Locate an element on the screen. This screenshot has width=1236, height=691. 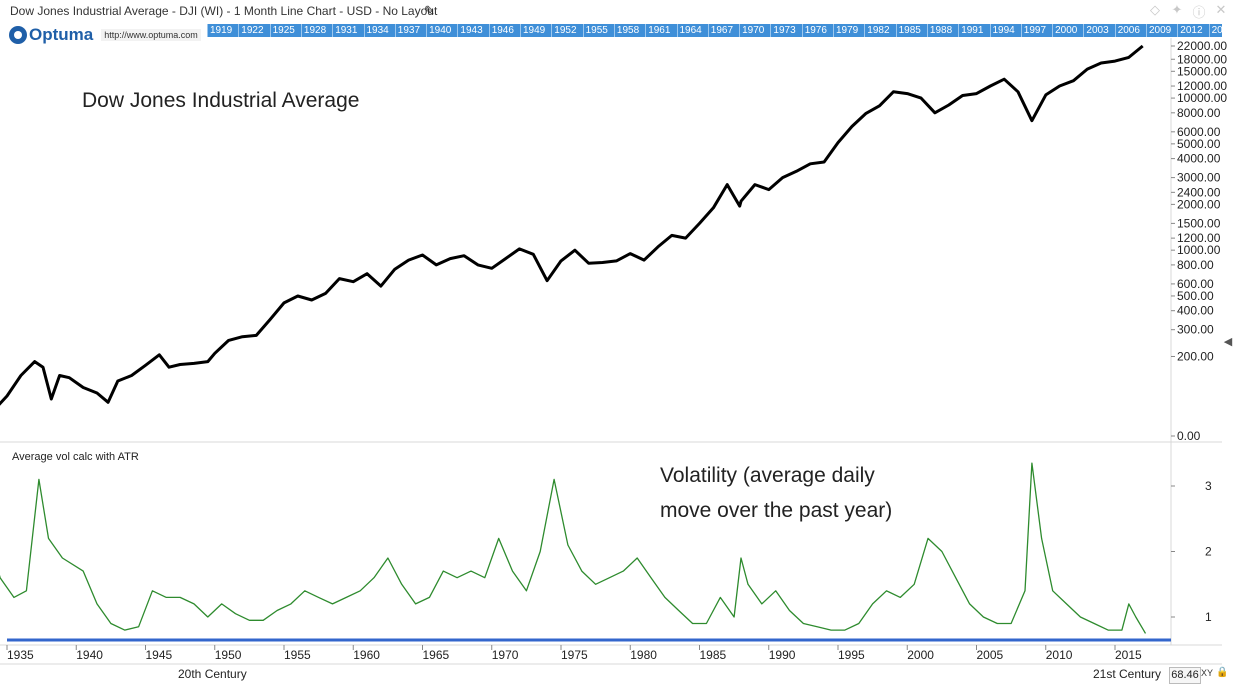
overview-year: 1967 is located at coordinates (720, 30).